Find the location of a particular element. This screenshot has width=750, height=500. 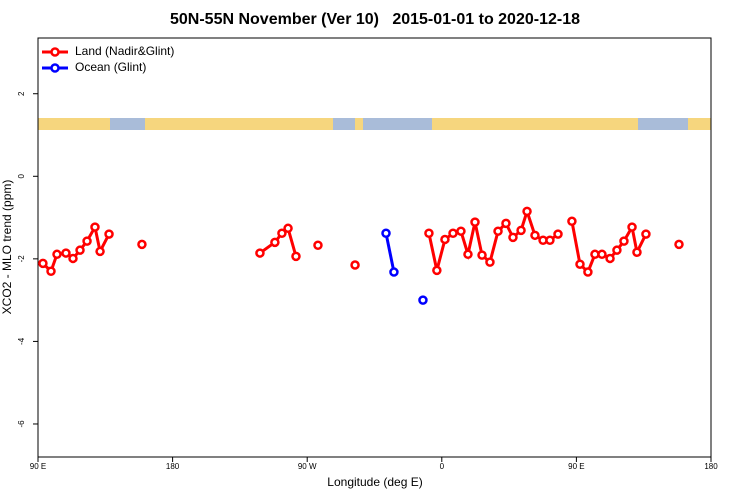

legend-label: Land (Nadir&Glint) is located at coordinates (124, 51).